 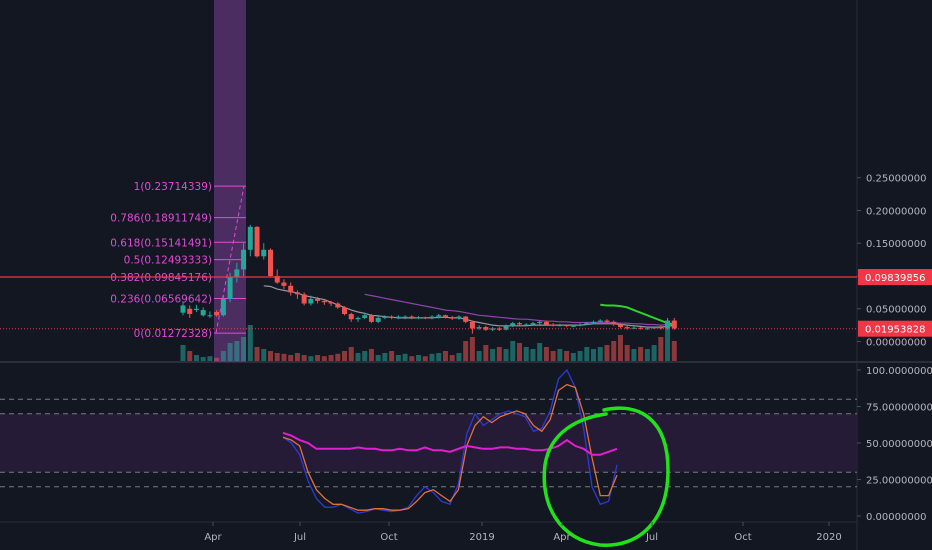 I want to click on moving-average-line, so click(x=519, y=309).